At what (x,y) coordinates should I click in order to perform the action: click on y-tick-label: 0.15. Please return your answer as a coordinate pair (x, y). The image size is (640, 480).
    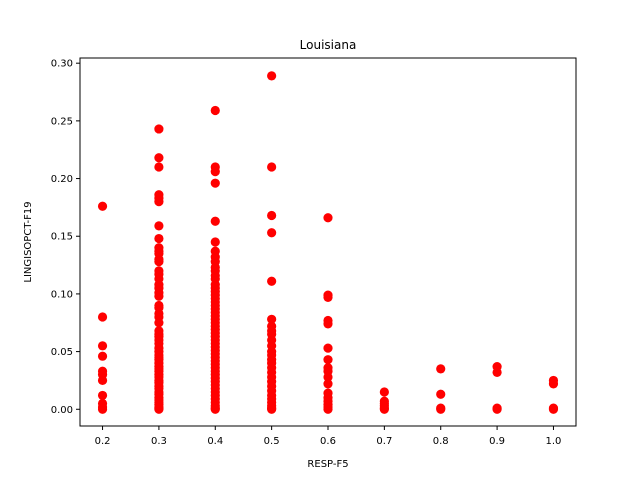
    Looking at the image, I should click on (62, 237).